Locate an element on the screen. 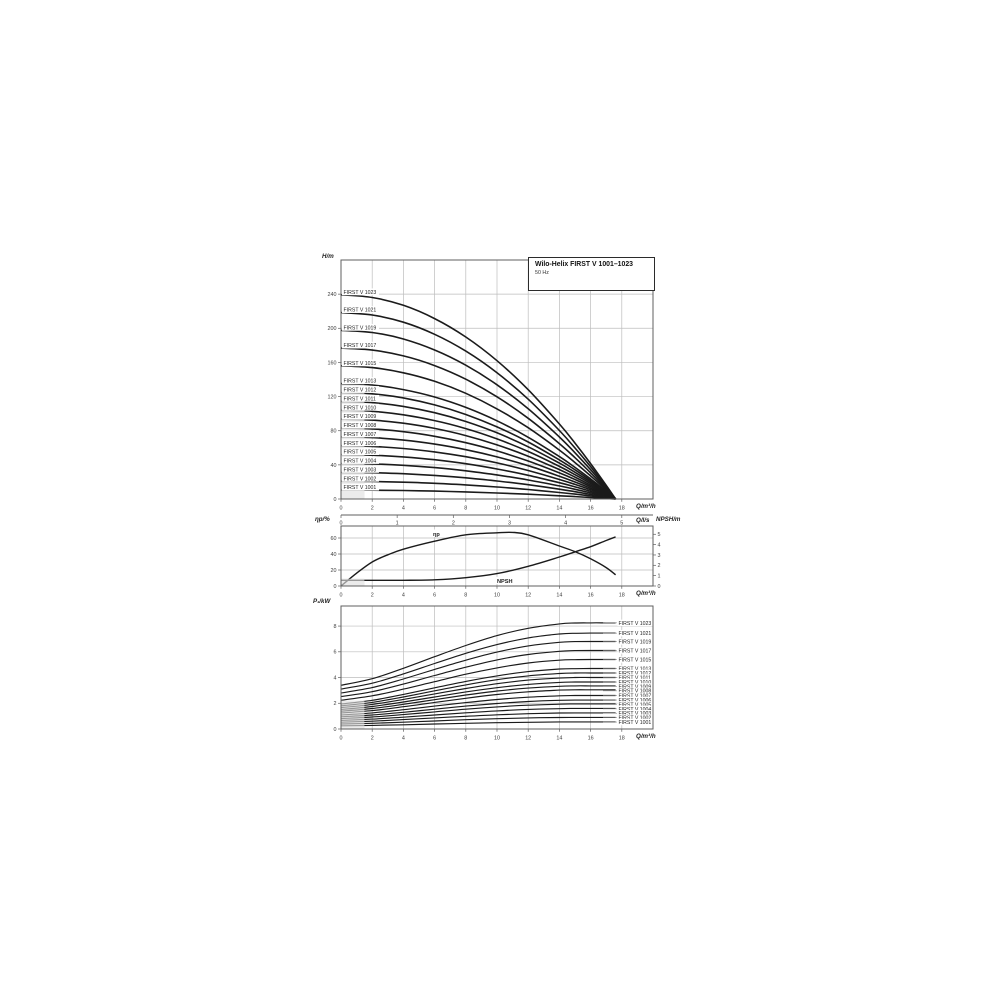  curve-label-first-v-1008: FIRST V 1008 is located at coordinates (360, 426).